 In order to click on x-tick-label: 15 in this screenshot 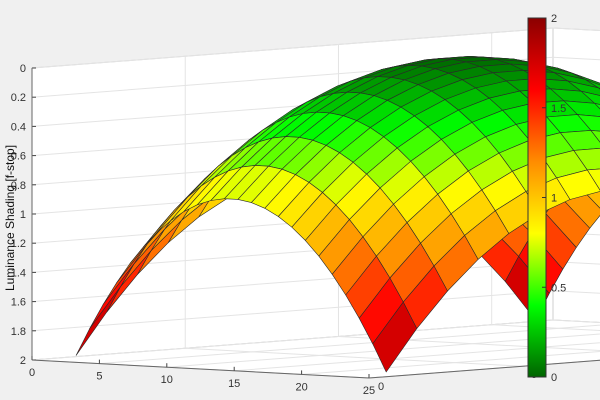, I will do `click(234, 384)`.